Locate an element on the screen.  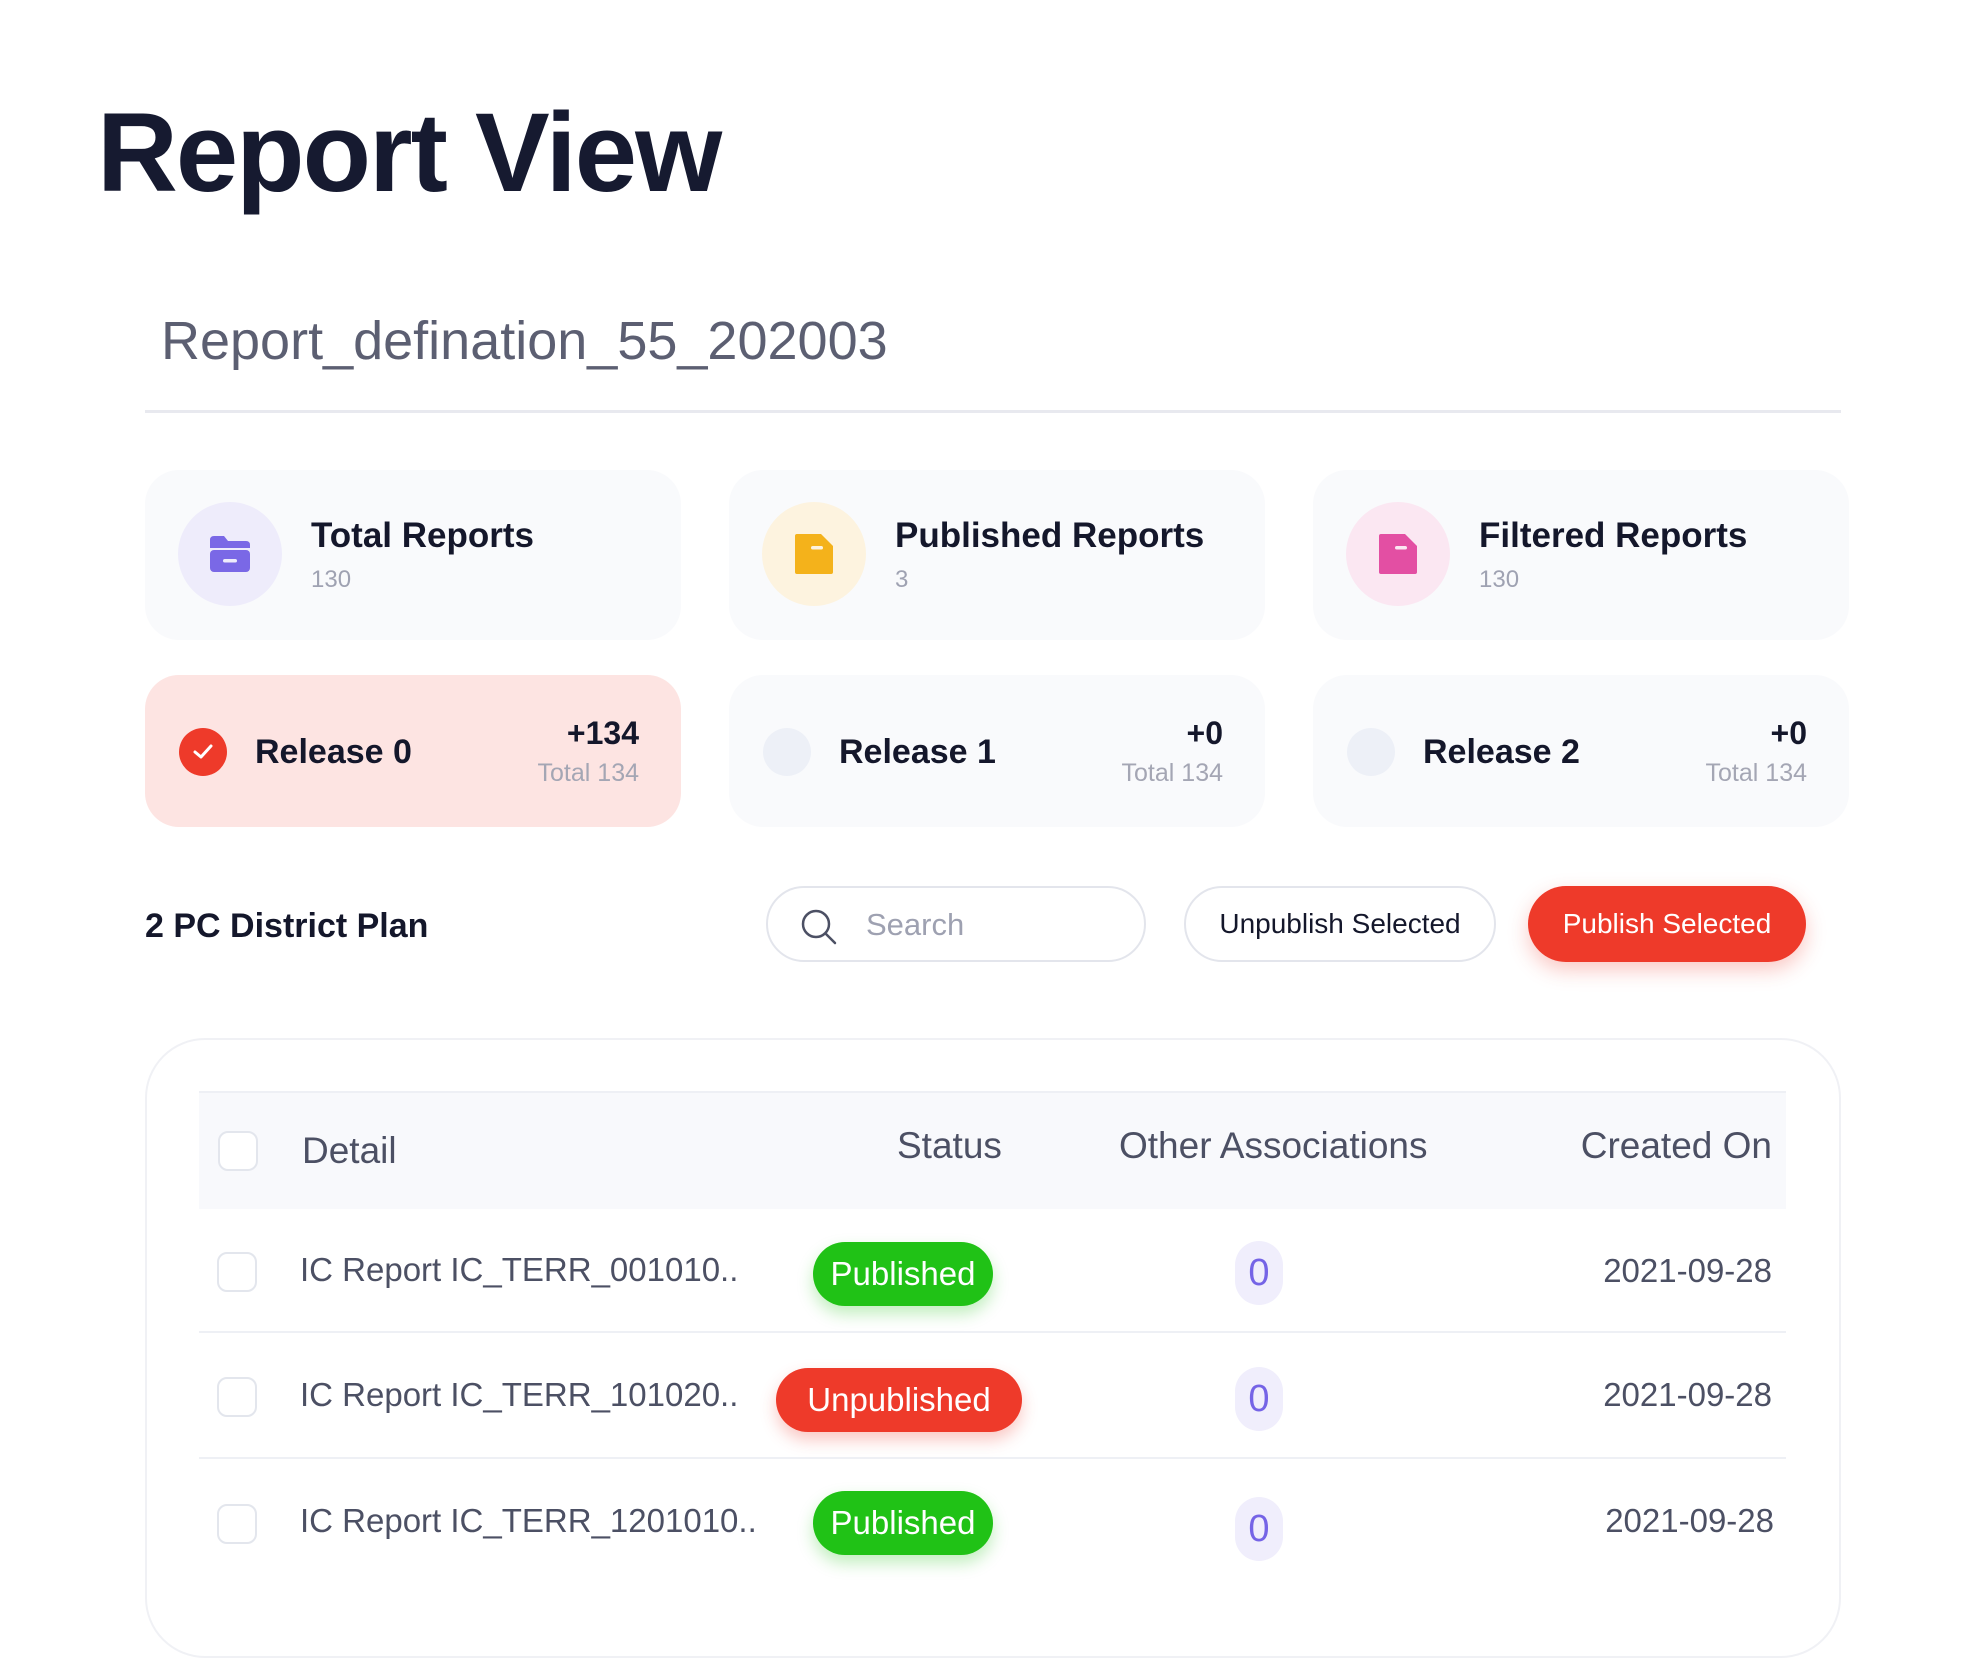
stat-card-published-reports: Published Reports 3 is located at coordinates (997, 555).